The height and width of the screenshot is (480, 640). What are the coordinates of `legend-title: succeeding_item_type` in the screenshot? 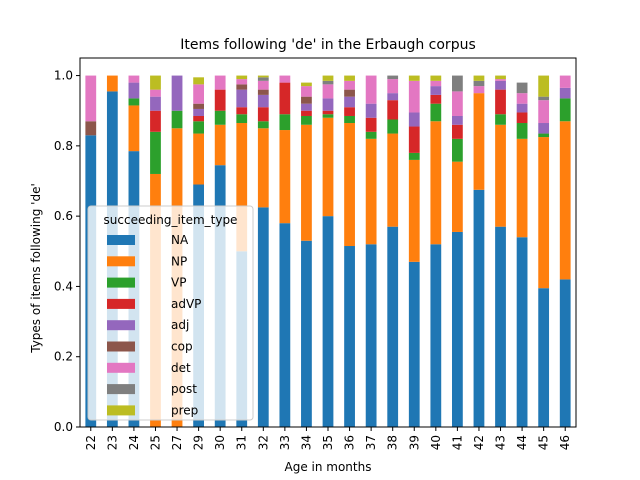 It's located at (171, 220).